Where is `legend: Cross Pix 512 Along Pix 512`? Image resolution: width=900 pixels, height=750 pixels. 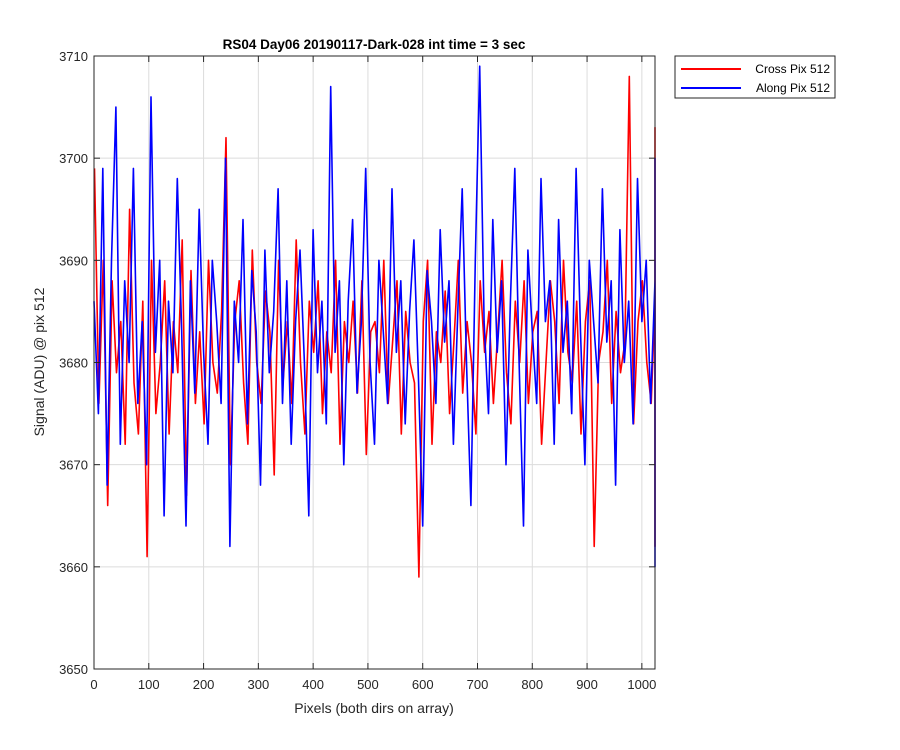
legend: Cross Pix 512 Along Pix 512 is located at coordinates (755, 77).